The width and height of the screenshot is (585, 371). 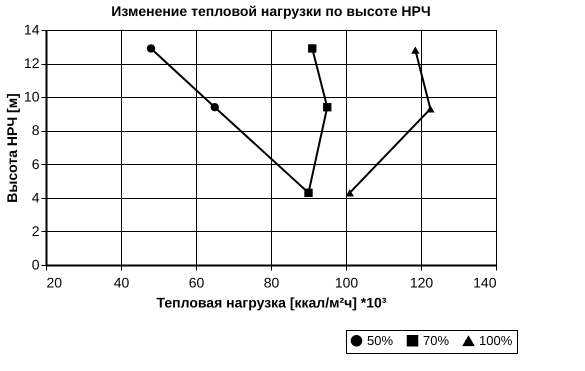 What do you see at coordinates (32, 63) in the screenshot?
I see `y-tick-label: 12` at bounding box center [32, 63].